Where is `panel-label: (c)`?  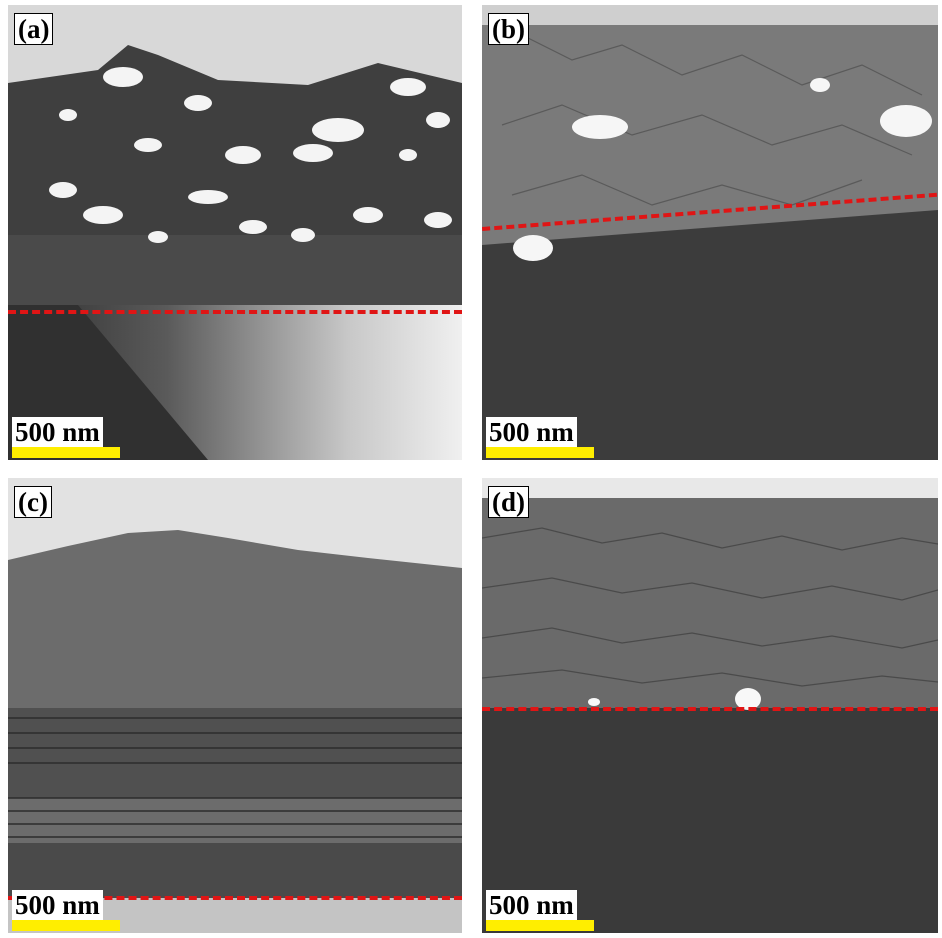
panel-label: (c) is located at coordinates (33, 502).